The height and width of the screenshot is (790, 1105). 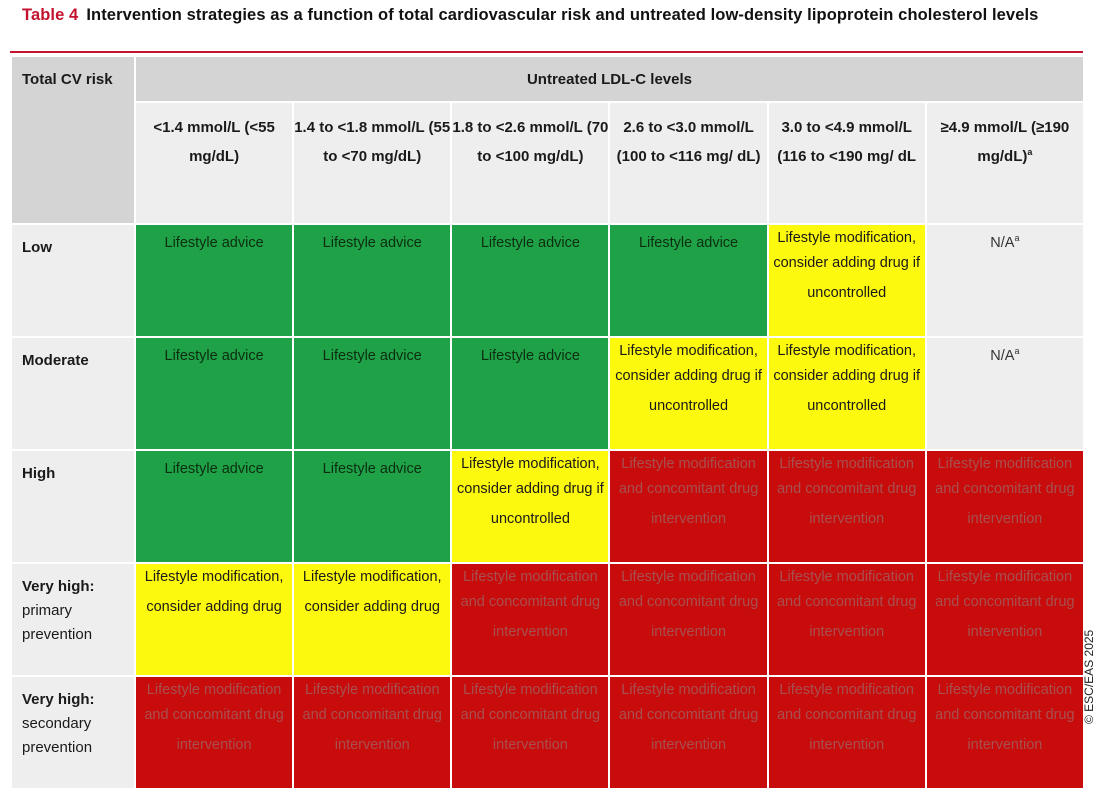 I want to click on copyright-watermark: © ESC/EAS 2025, so click(x=1089, y=676).